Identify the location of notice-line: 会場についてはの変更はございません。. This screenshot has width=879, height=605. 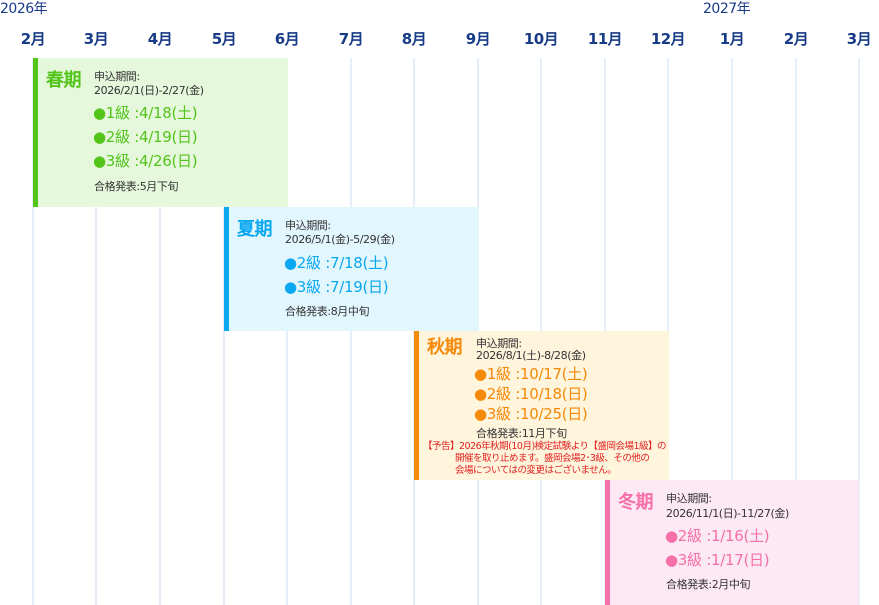
(536, 470).